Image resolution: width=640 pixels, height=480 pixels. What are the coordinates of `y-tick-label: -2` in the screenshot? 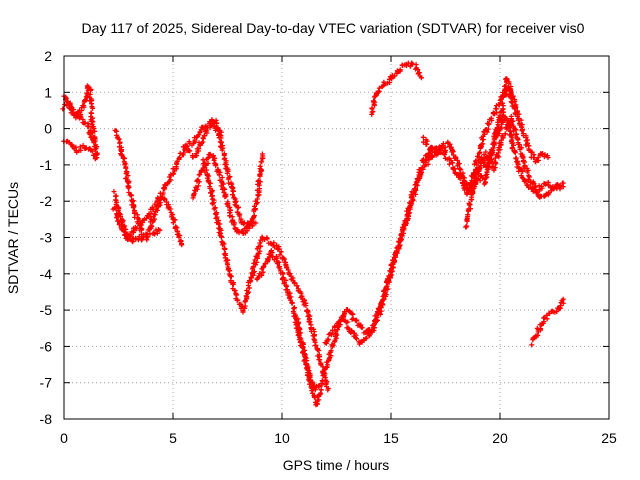 It's located at (46, 201).